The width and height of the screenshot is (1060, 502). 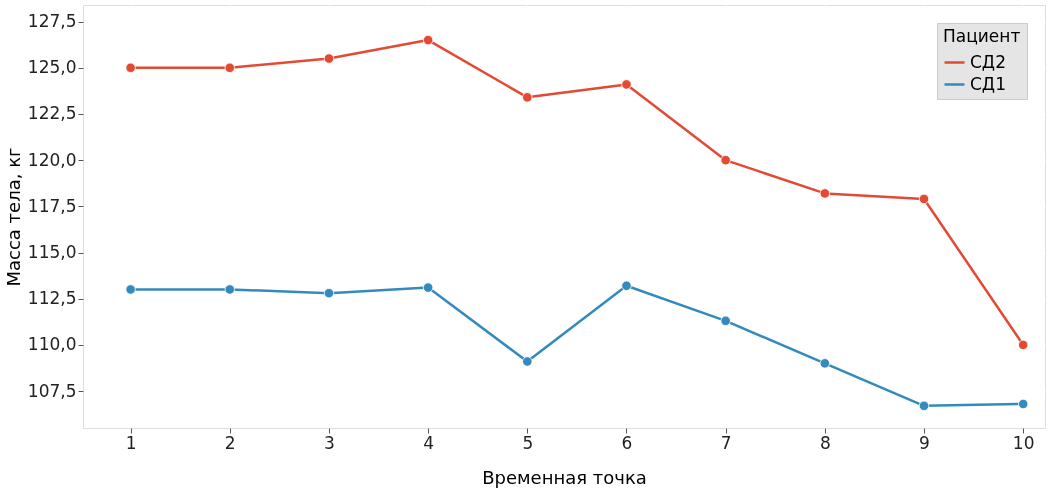 I want to click on x-tick-label: 9, so click(x=924, y=442).